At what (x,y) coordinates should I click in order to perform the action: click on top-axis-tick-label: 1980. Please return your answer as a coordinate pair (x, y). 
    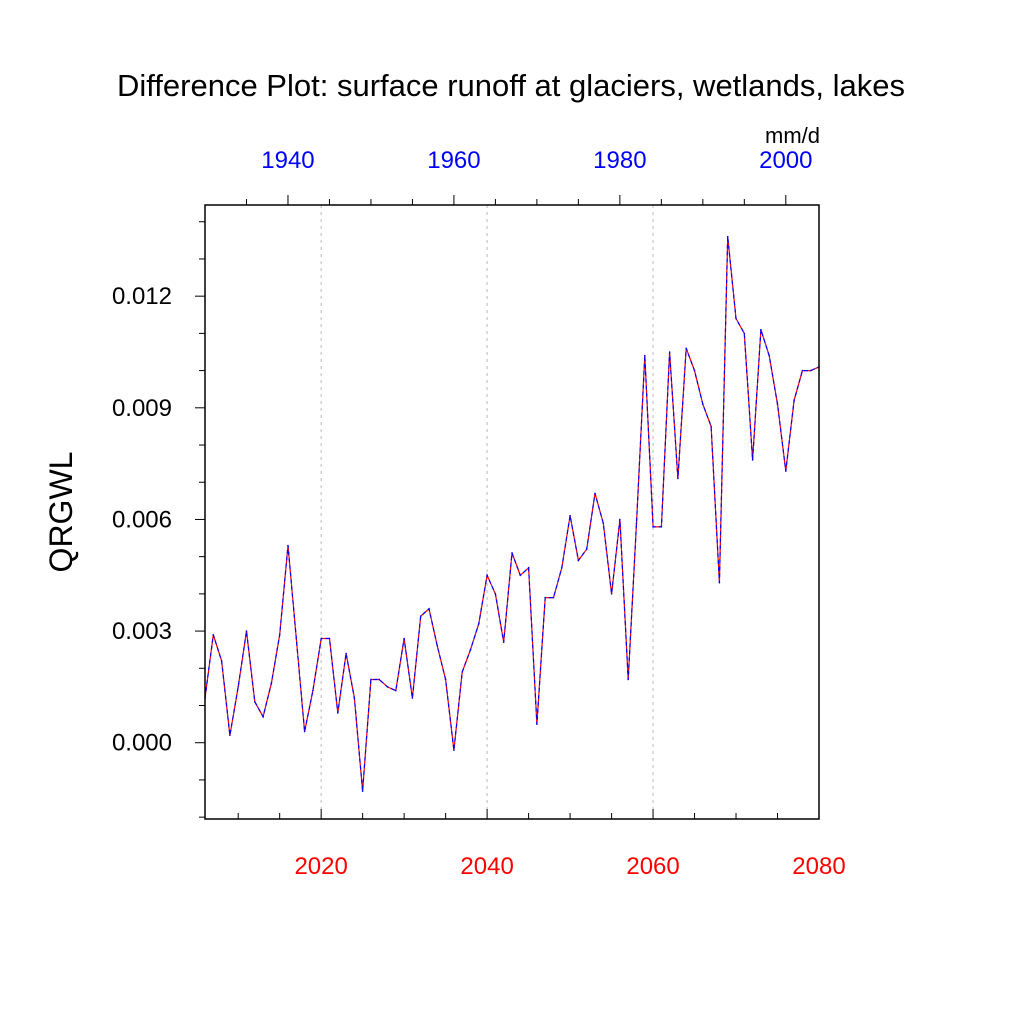
    Looking at the image, I should click on (619, 160).